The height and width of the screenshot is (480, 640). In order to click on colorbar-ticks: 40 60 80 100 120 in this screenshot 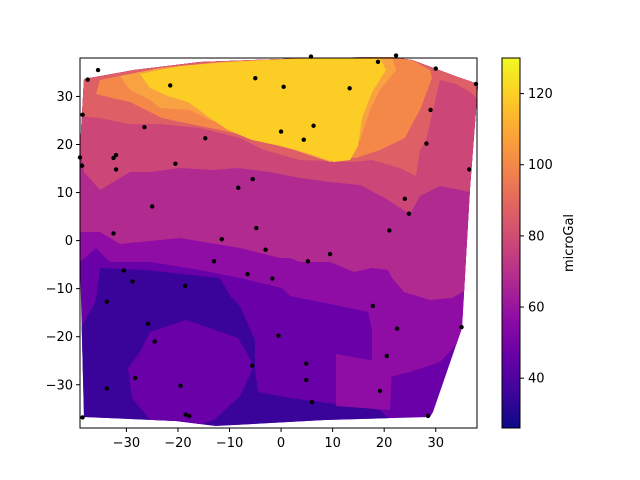, I will do `click(536, 237)`.